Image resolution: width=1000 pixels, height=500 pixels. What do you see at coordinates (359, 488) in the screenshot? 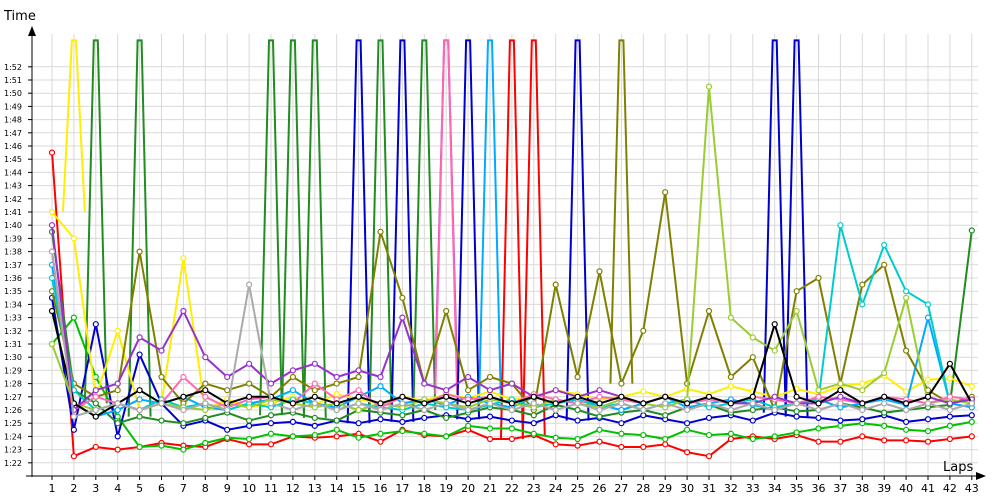
I see `x-tick-label: 15` at bounding box center [359, 488].